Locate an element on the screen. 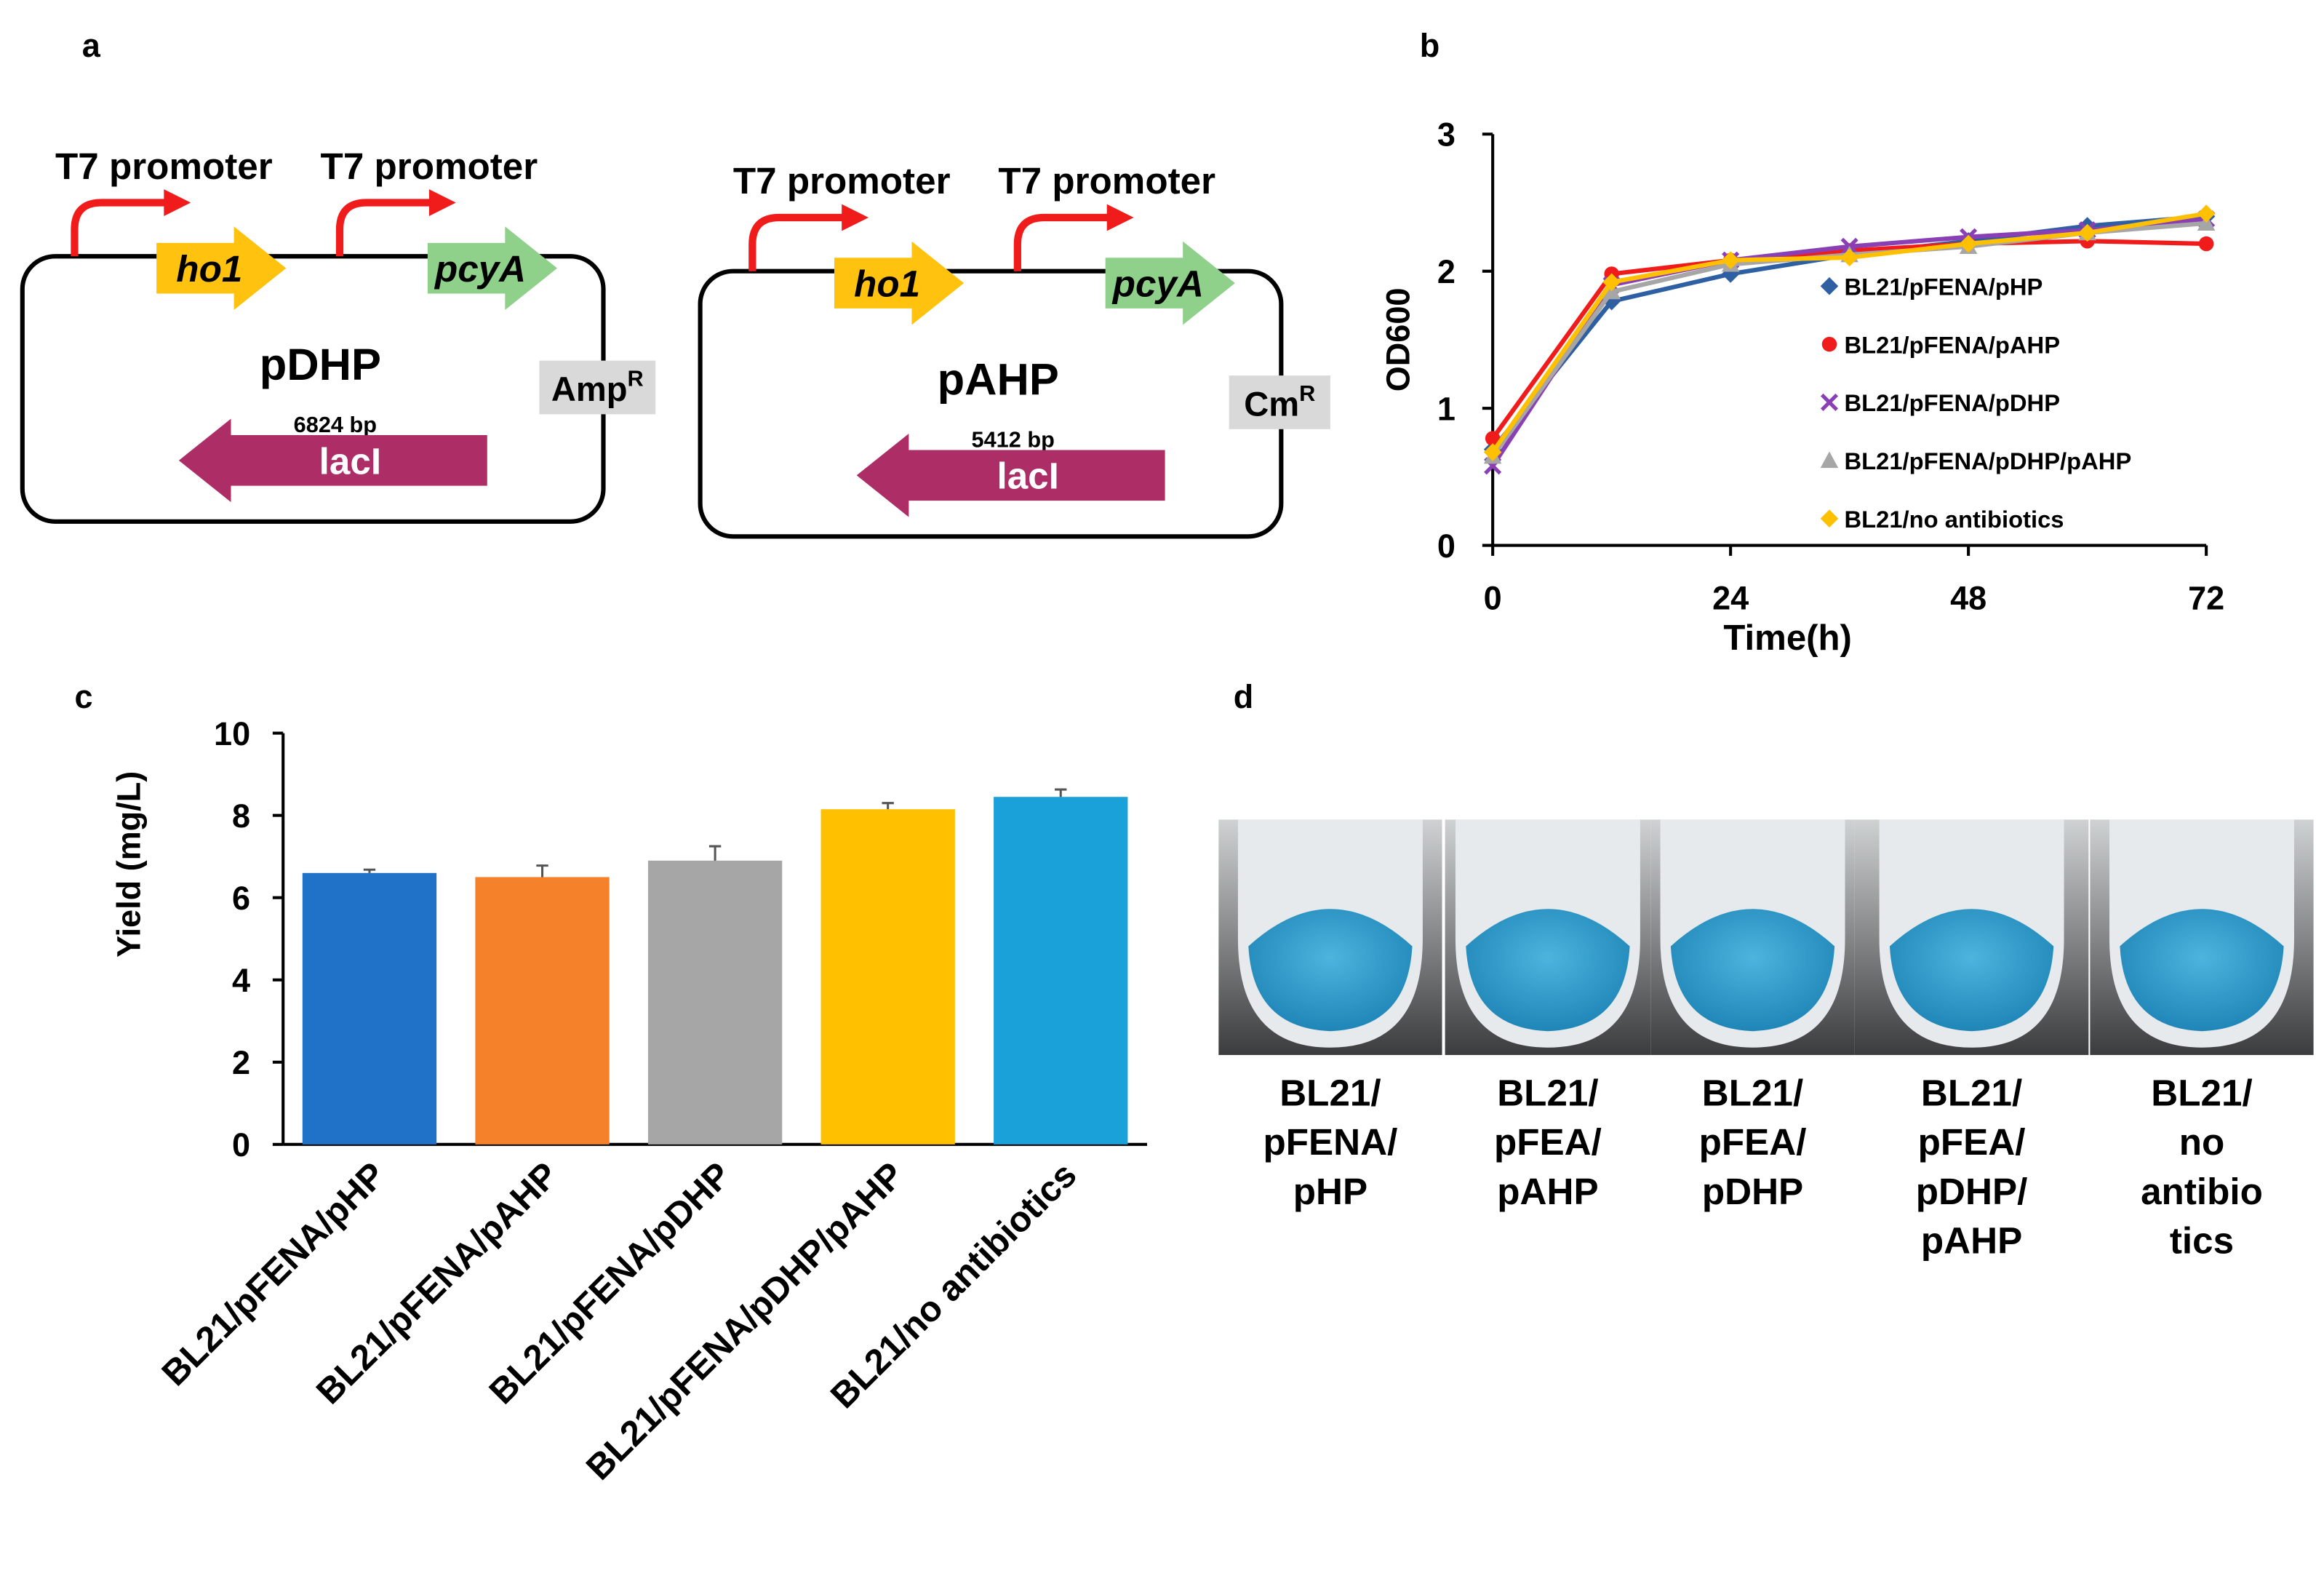  legend-label: BL21/pFENA/pAHP is located at coordinates (1952, 345).